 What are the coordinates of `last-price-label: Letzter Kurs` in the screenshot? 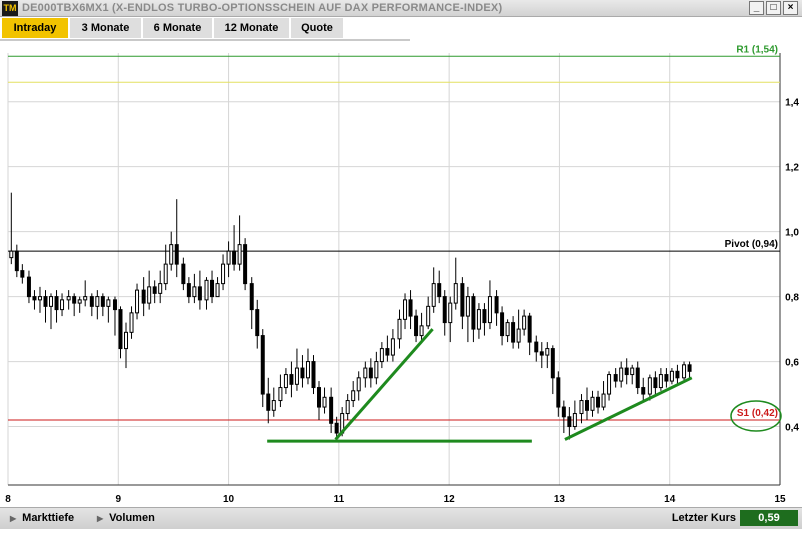 It's located at (703, 518).